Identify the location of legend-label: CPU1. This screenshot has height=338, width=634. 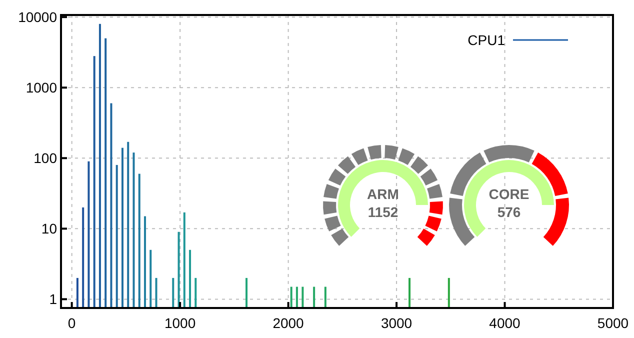
(487, 40).